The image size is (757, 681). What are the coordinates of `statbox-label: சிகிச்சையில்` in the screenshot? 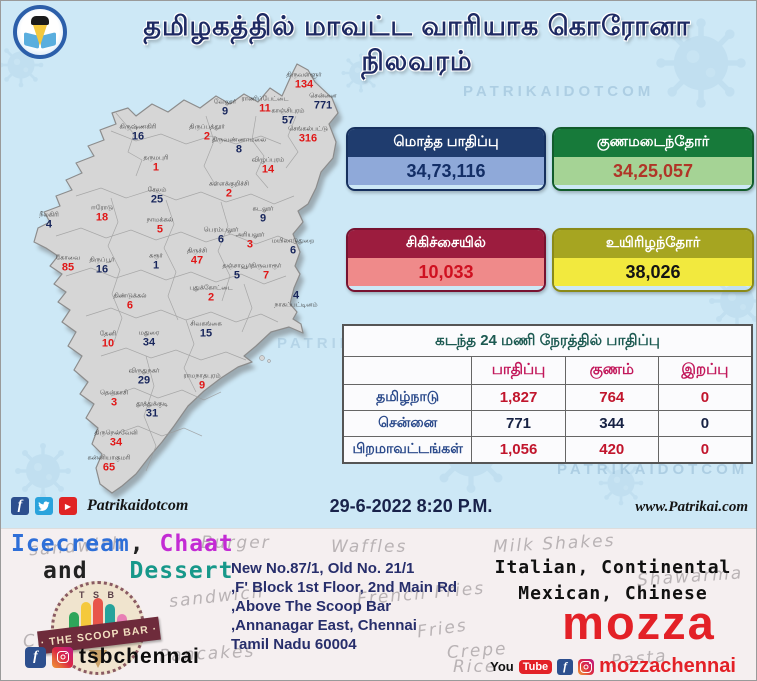 It's located at (446, 244).